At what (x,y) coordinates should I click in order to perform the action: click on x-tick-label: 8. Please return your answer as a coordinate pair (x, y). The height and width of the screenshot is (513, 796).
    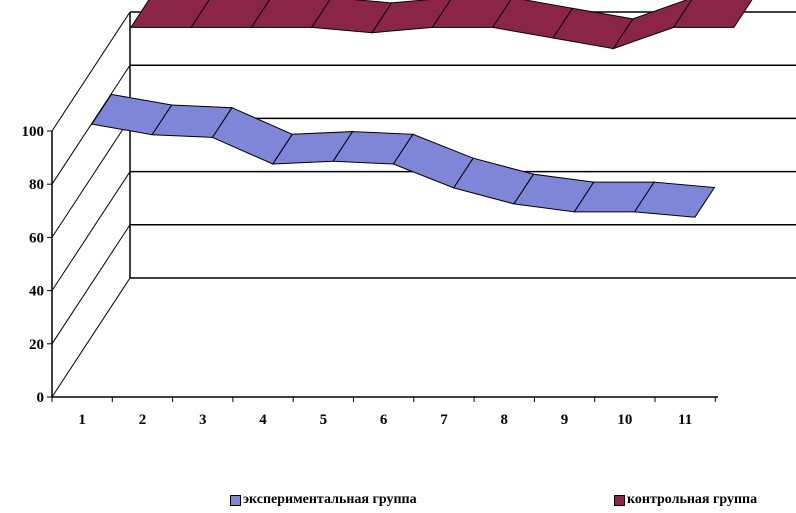
    Looking at the image, I should click on (505, 420).